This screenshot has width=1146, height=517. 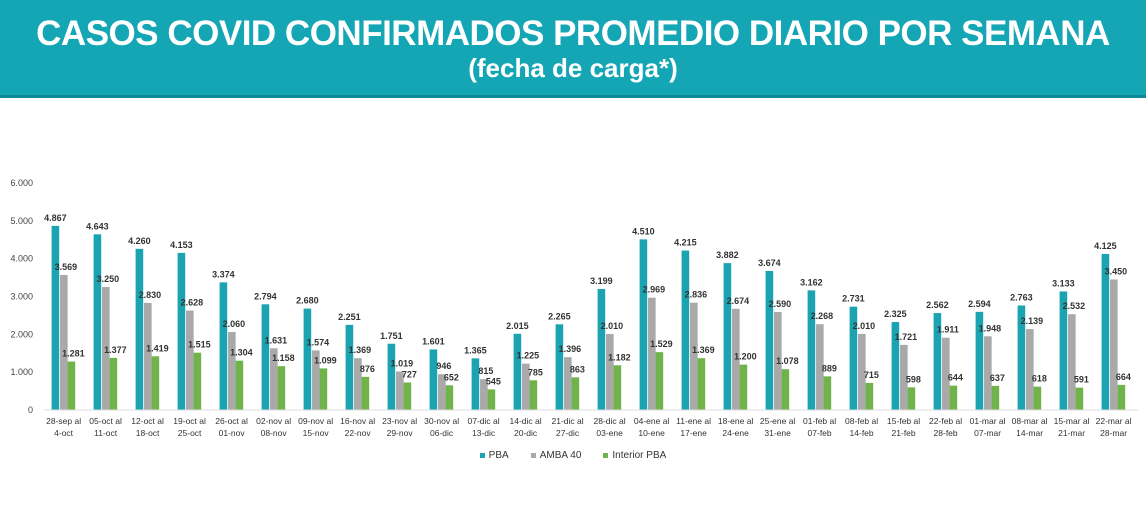 What do you see at coordinates (265, 296) in the screenshot?
I see `data-label: 2.794` at bounding box center [265, 296].